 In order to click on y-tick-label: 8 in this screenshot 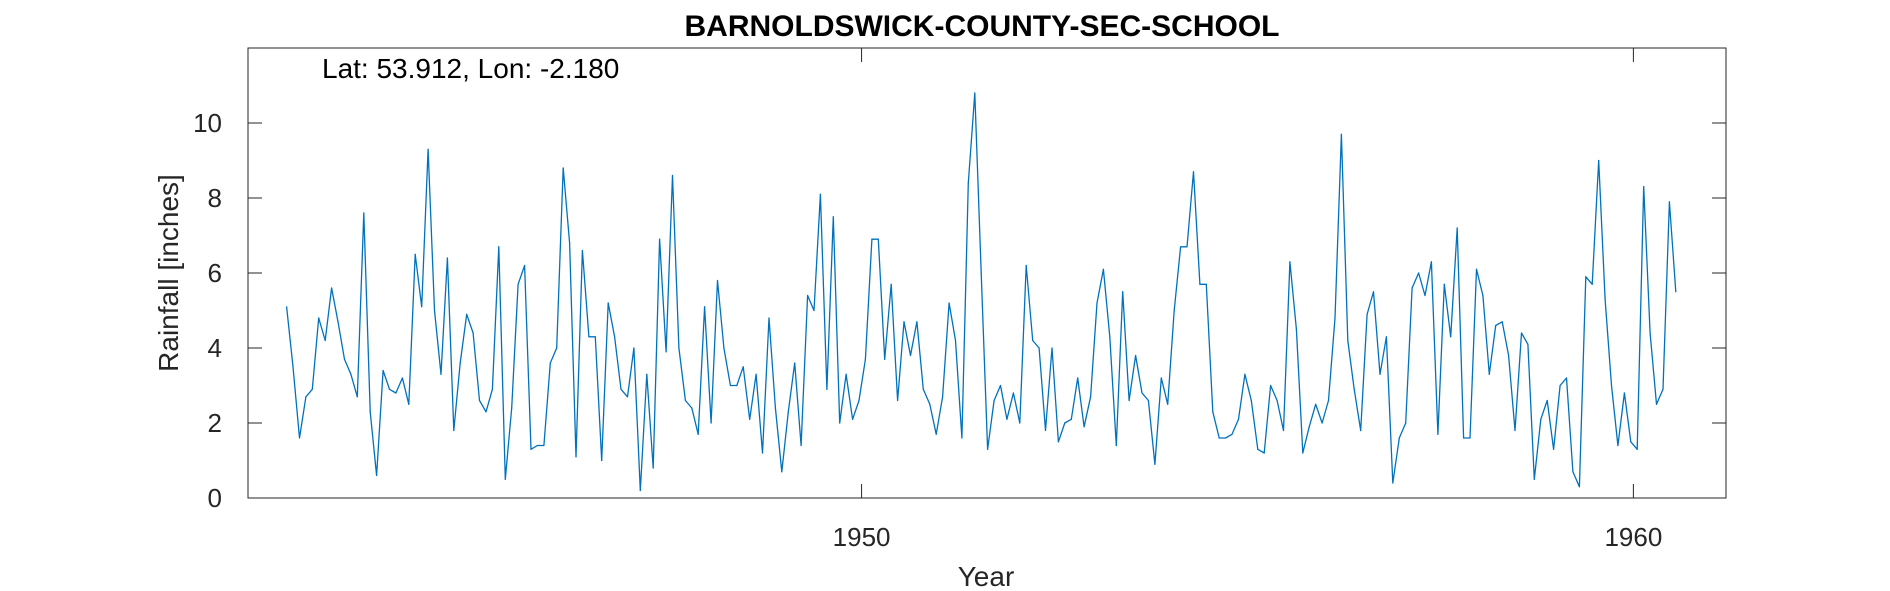, I will do `click(215, 198)`.